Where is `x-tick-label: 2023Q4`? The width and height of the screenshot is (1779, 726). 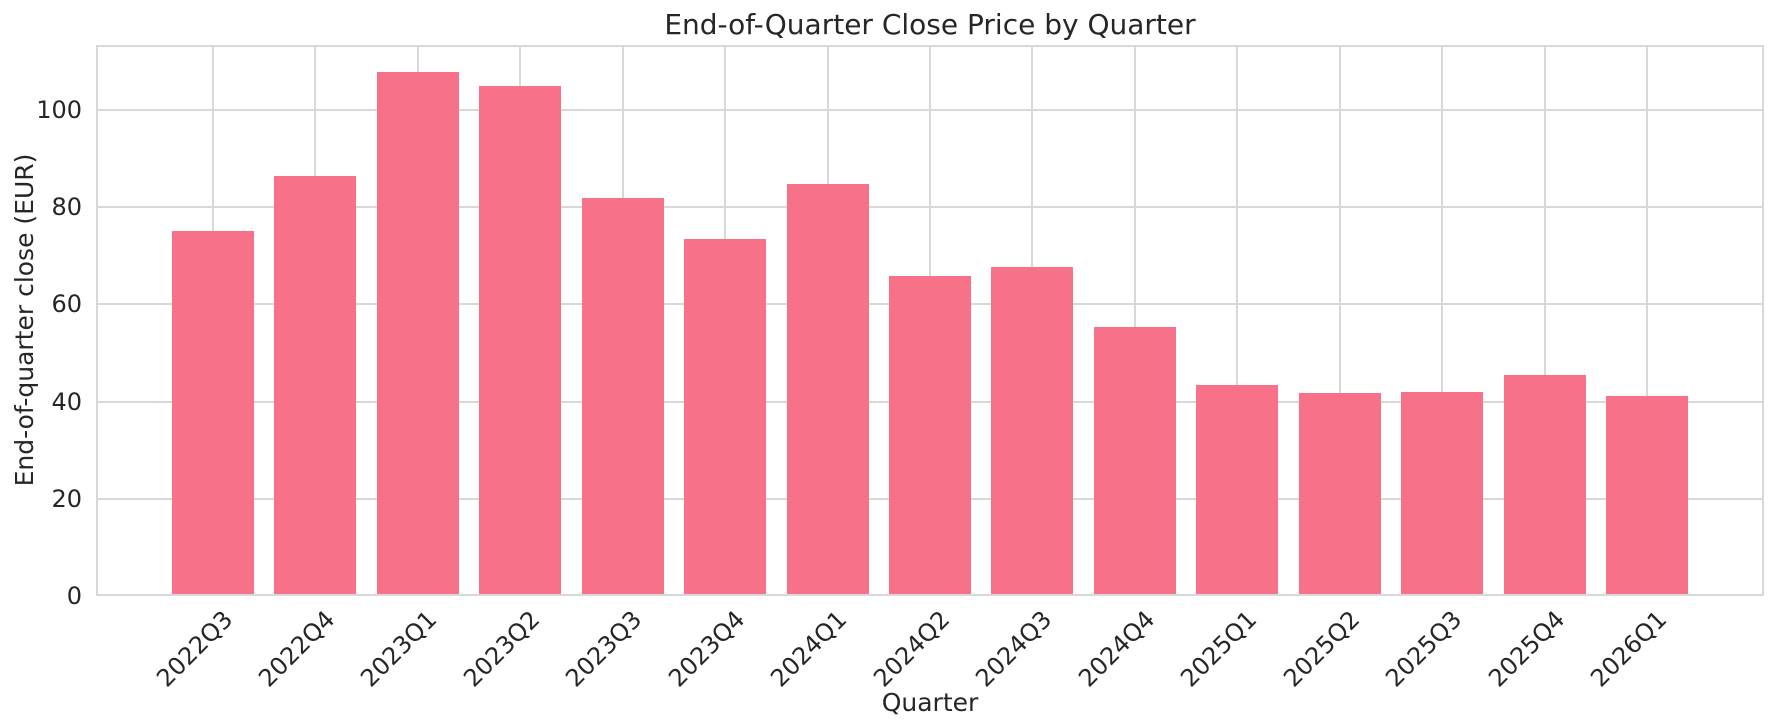 x-tick-label: 2023Q4 is located at coordinates (707, 649).